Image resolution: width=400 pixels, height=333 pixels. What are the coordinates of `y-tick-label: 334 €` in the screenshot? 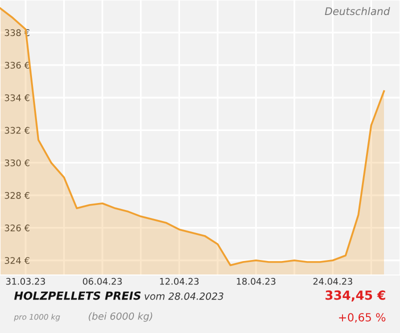 It's located at (17, 98).